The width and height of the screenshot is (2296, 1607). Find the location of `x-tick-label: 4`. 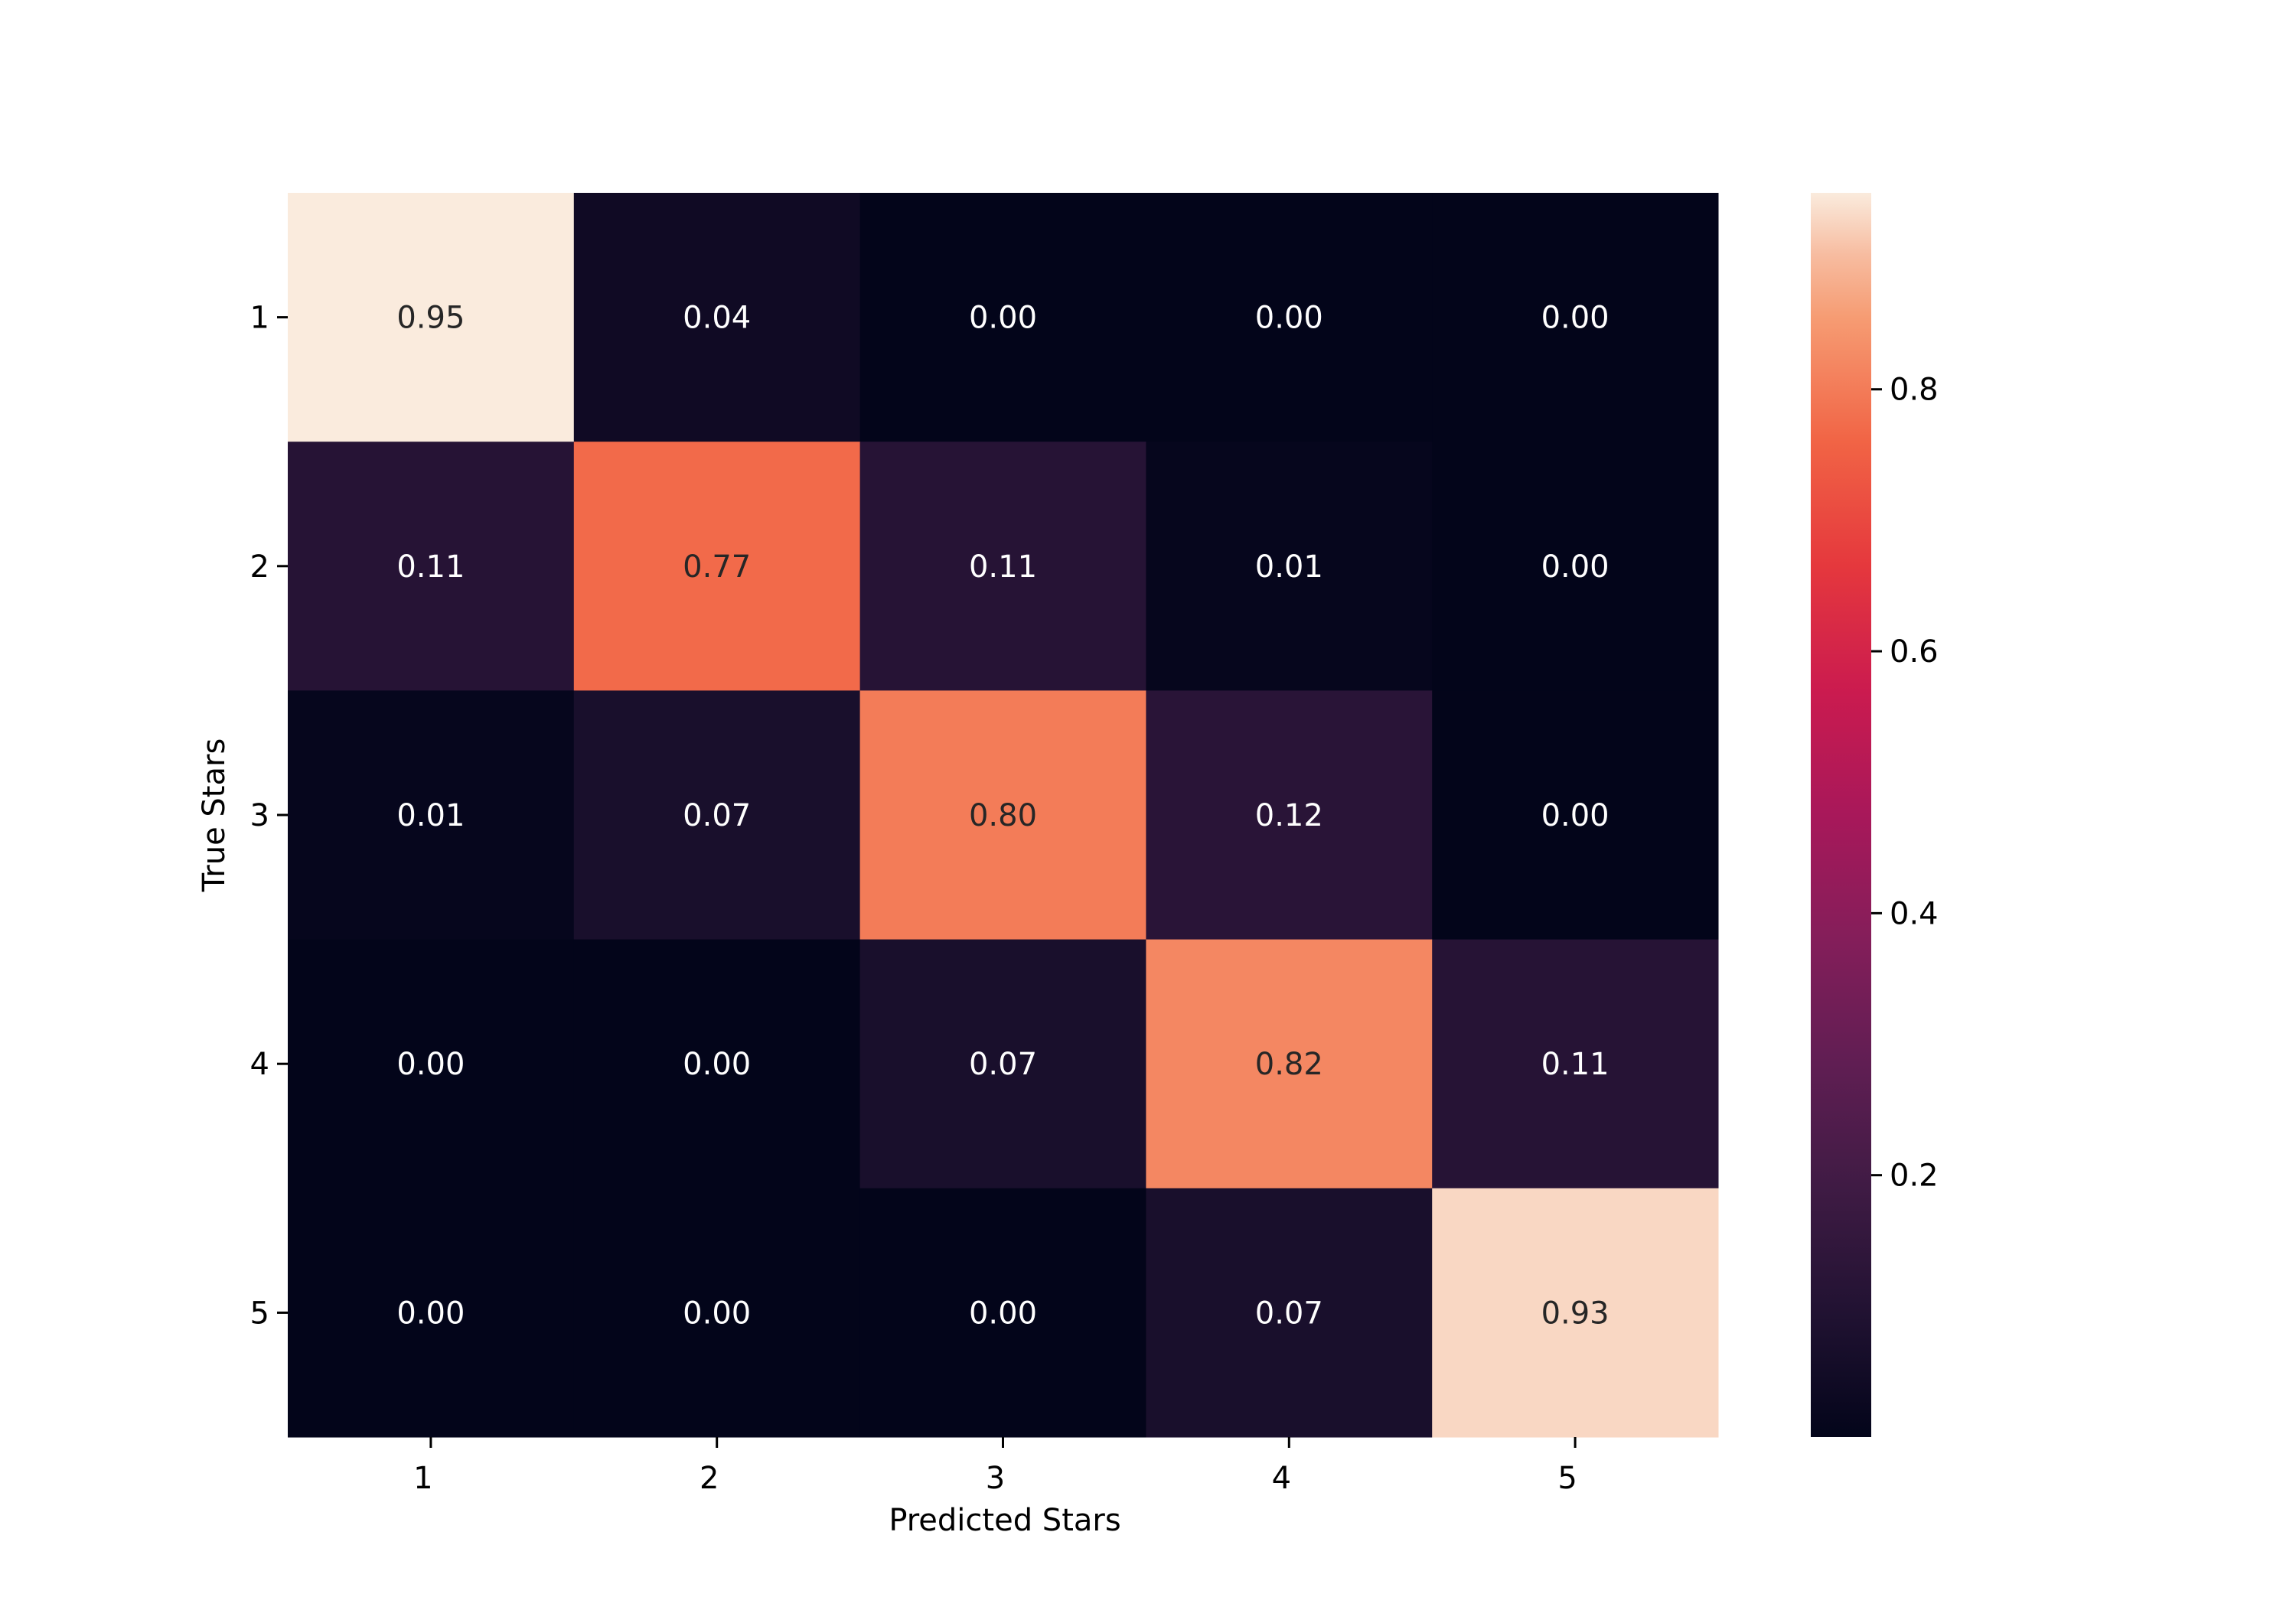

x-tick-label: 4 is located at coordinates (1281, 1479).